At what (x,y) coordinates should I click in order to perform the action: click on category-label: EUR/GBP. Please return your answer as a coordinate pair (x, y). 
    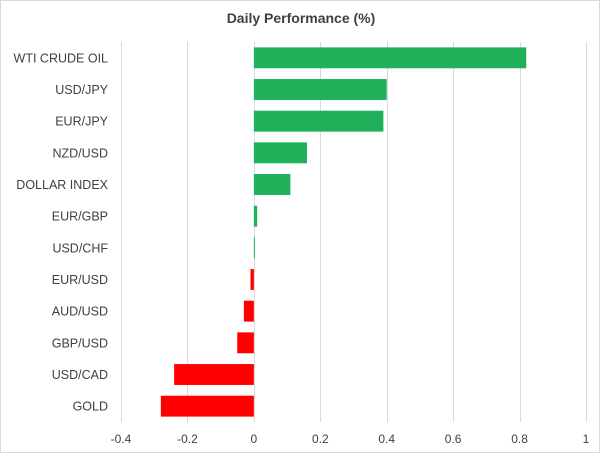
    Looking at the image, I should click on (80, 217).